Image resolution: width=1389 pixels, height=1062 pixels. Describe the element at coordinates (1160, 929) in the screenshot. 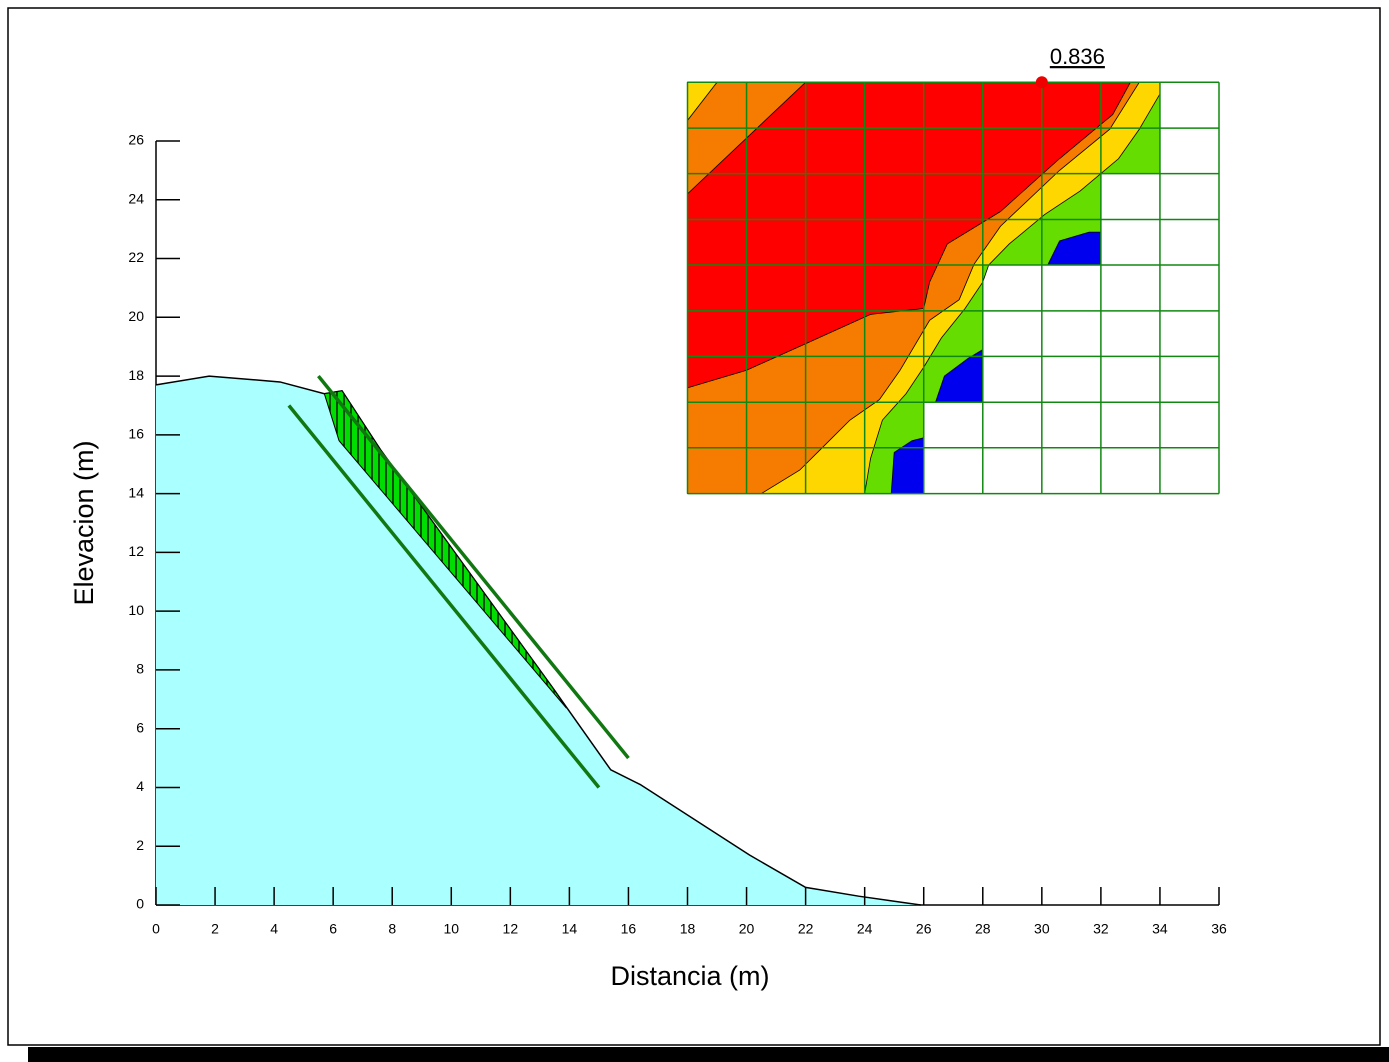

I see `x-tick-label: 34` at that location.